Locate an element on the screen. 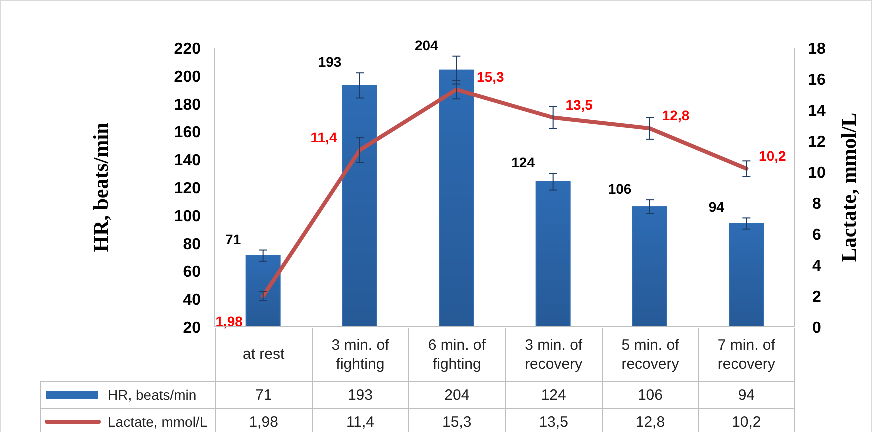  text: 193 is located at coordinates (330, 62).